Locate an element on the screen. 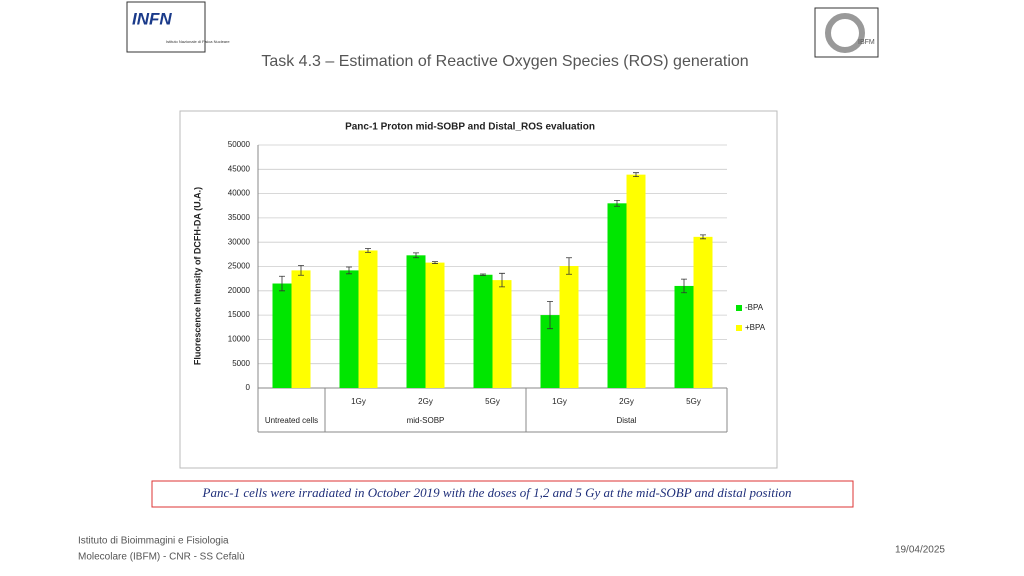 The height and width of the screenshot is (576, 1024). y-tick-label: 45000 is located at coordinates (239, 168).